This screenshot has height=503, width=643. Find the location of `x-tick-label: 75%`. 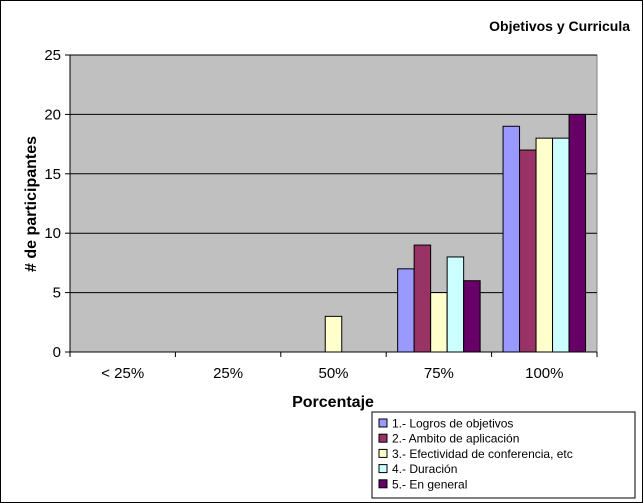

x-tick-label: 75% is located at coordinates (439, 373).